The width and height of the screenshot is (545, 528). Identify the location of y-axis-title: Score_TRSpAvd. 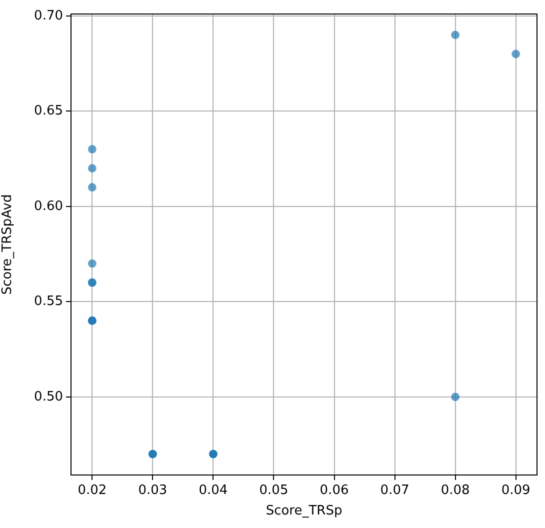
(8, 244).